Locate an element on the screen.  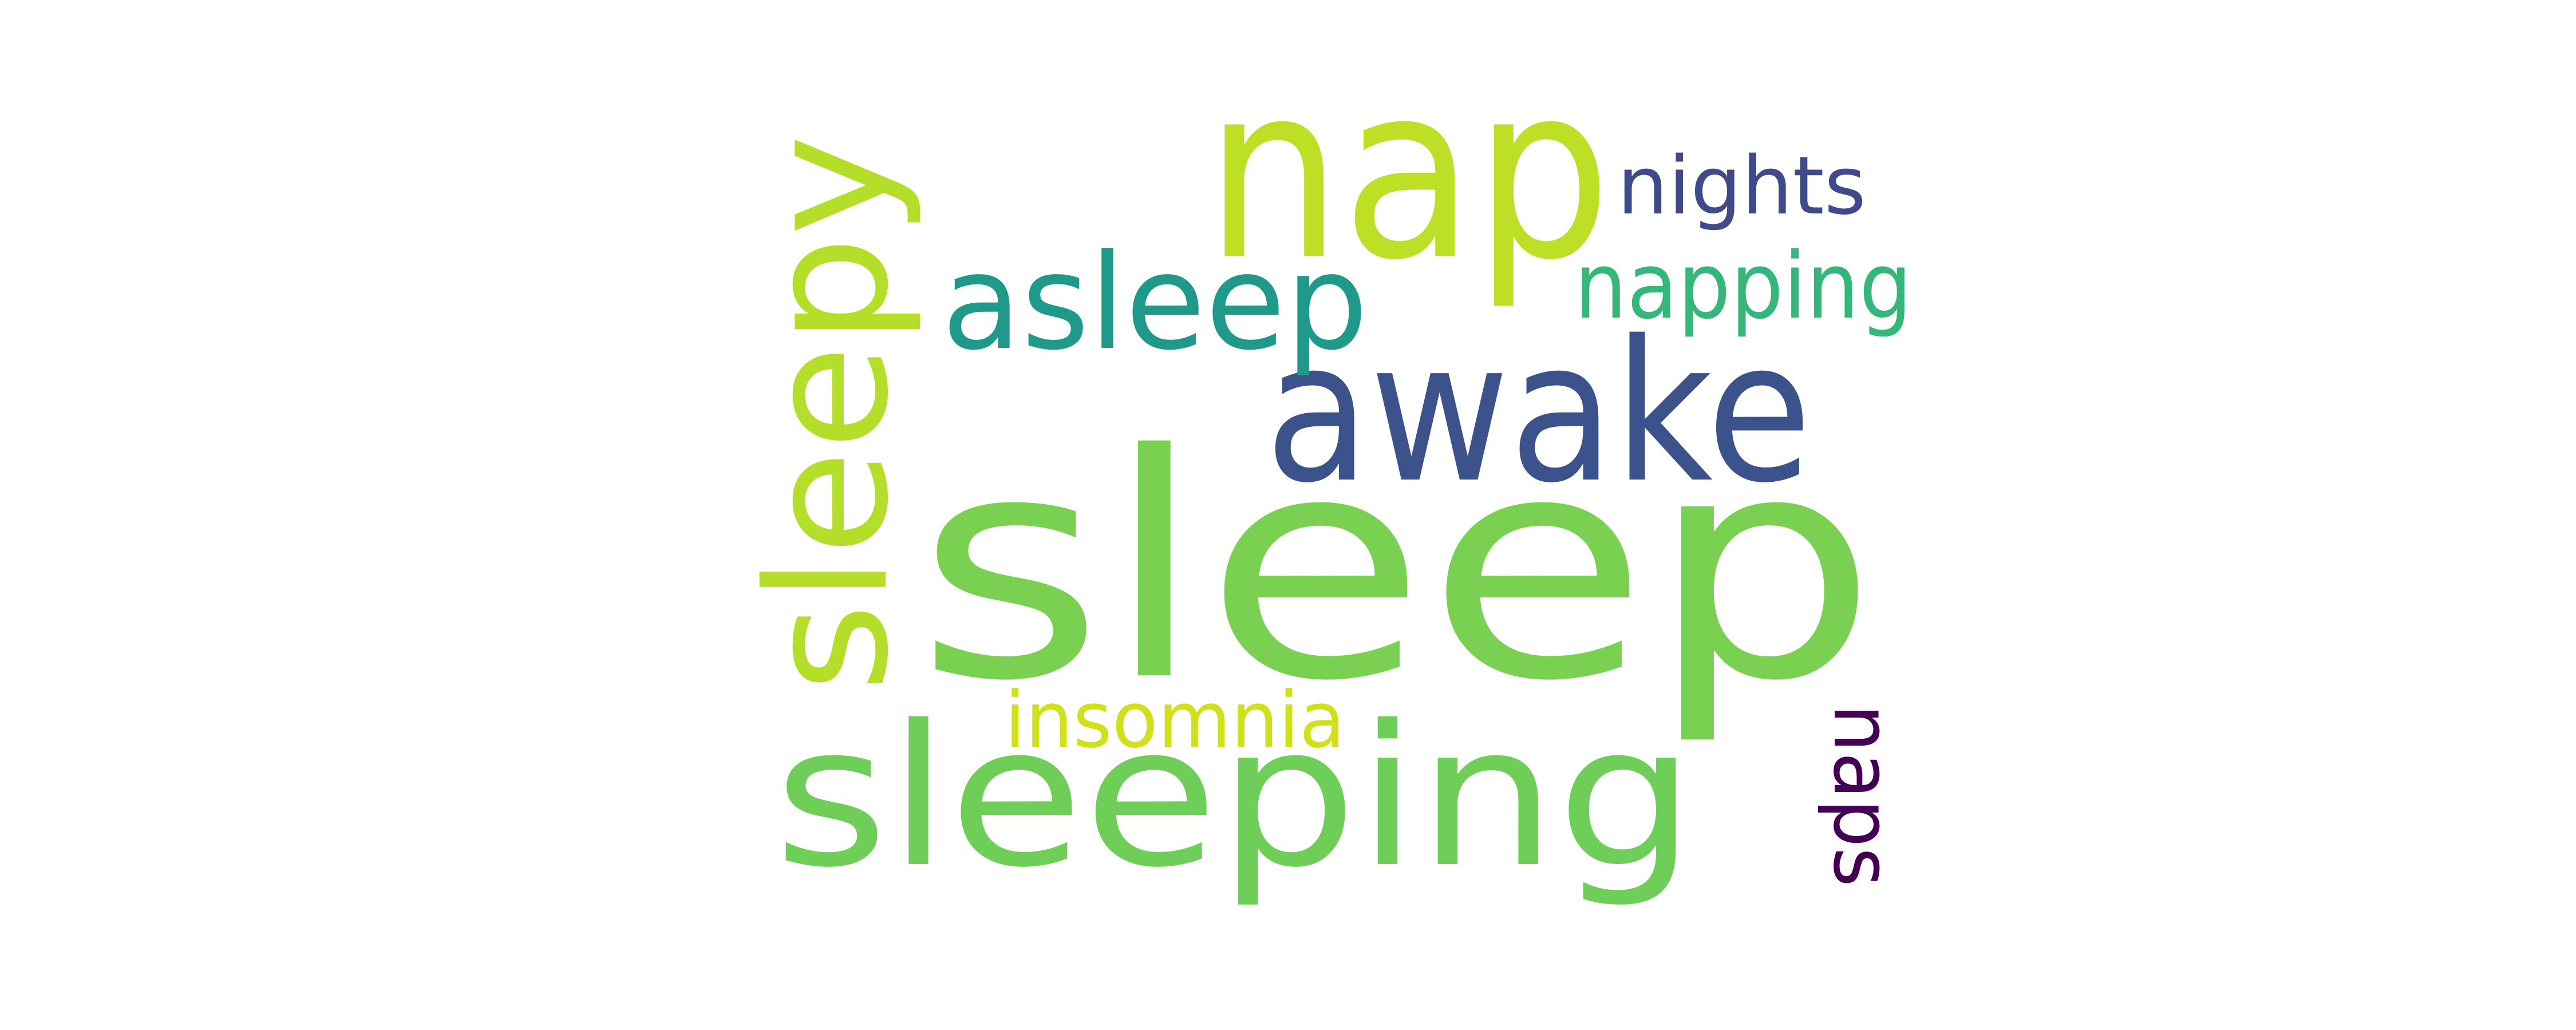
word-asleep: asleep is located at coordinates (1155, 303).